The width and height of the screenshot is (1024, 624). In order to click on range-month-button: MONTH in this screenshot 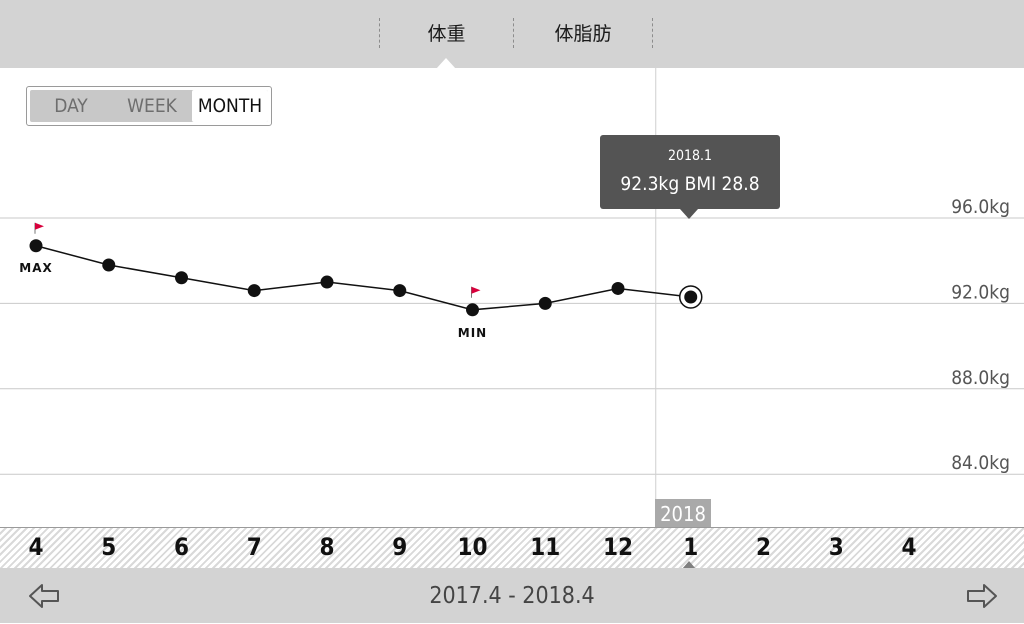, I will do `click(230, 106)`.